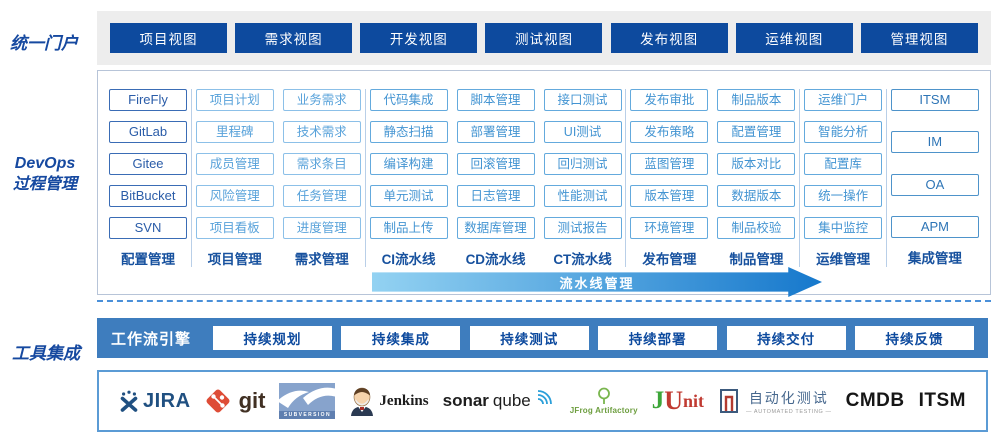 The width and height of the screenshot is (1000, 439). I want to click on feature-box: 智能分析, so click(843, 132).